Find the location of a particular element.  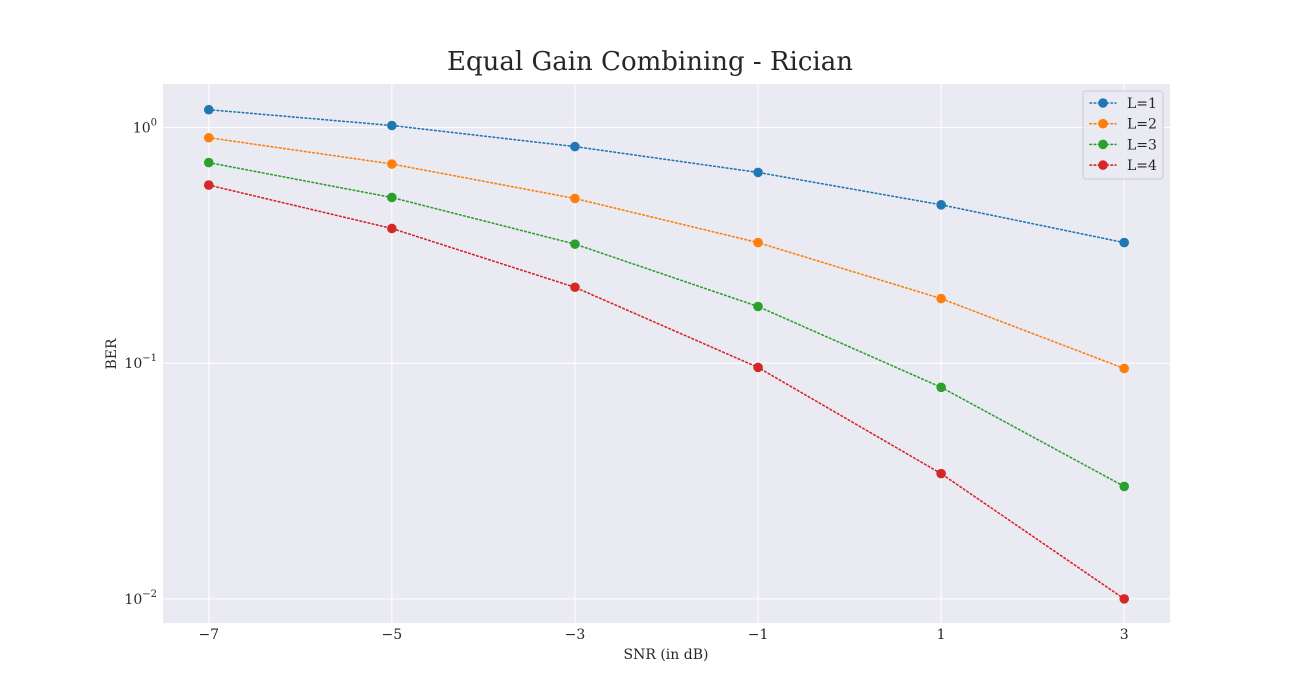

y-axis-ticks: 10⁰ 10⁻¹ 10⁻² is located at coordinates (140, 363).